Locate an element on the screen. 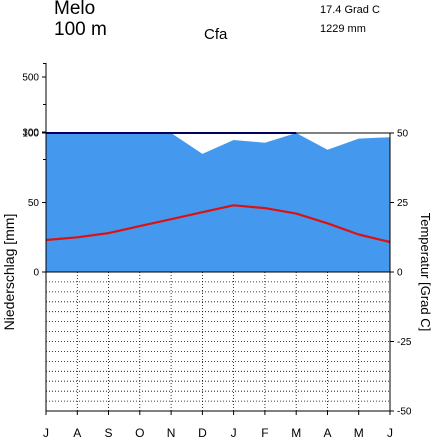  left-axis-title: Niederschlag [mm] is located at coordinates (9, 272).